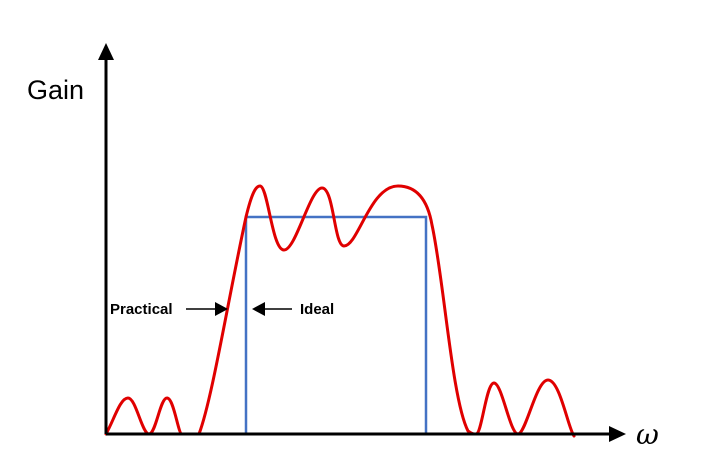 The image size is (717, 471). I want to click on x-axis-label: ω, so click(647, 434).